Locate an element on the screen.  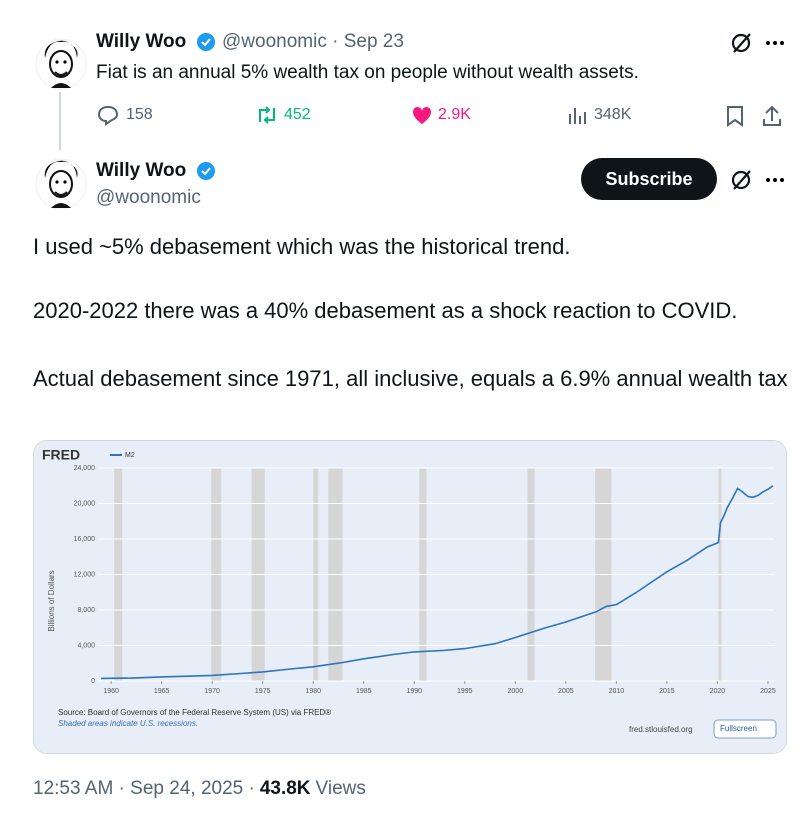
like-icon is located at coordinates (422, 115).